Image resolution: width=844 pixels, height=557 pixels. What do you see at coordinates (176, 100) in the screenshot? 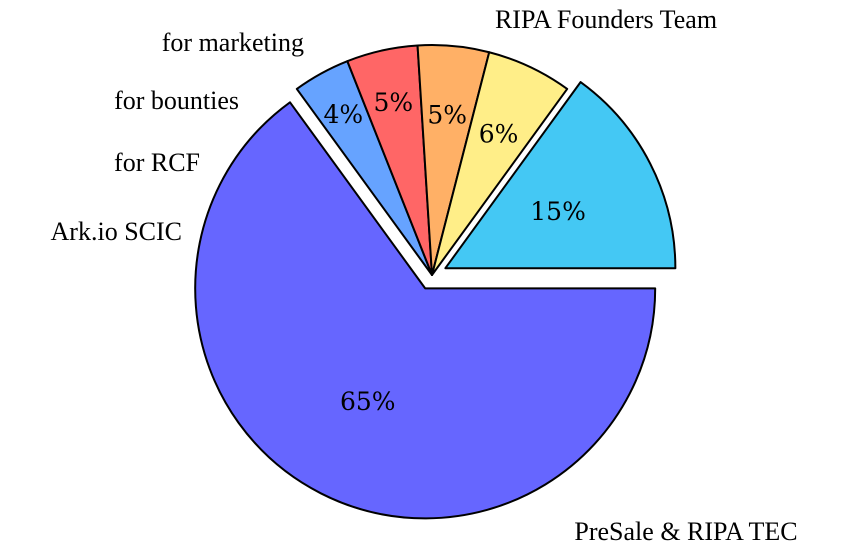
I see `slice-label-for-bounties: for bounties` at bounding box center [176, 100].